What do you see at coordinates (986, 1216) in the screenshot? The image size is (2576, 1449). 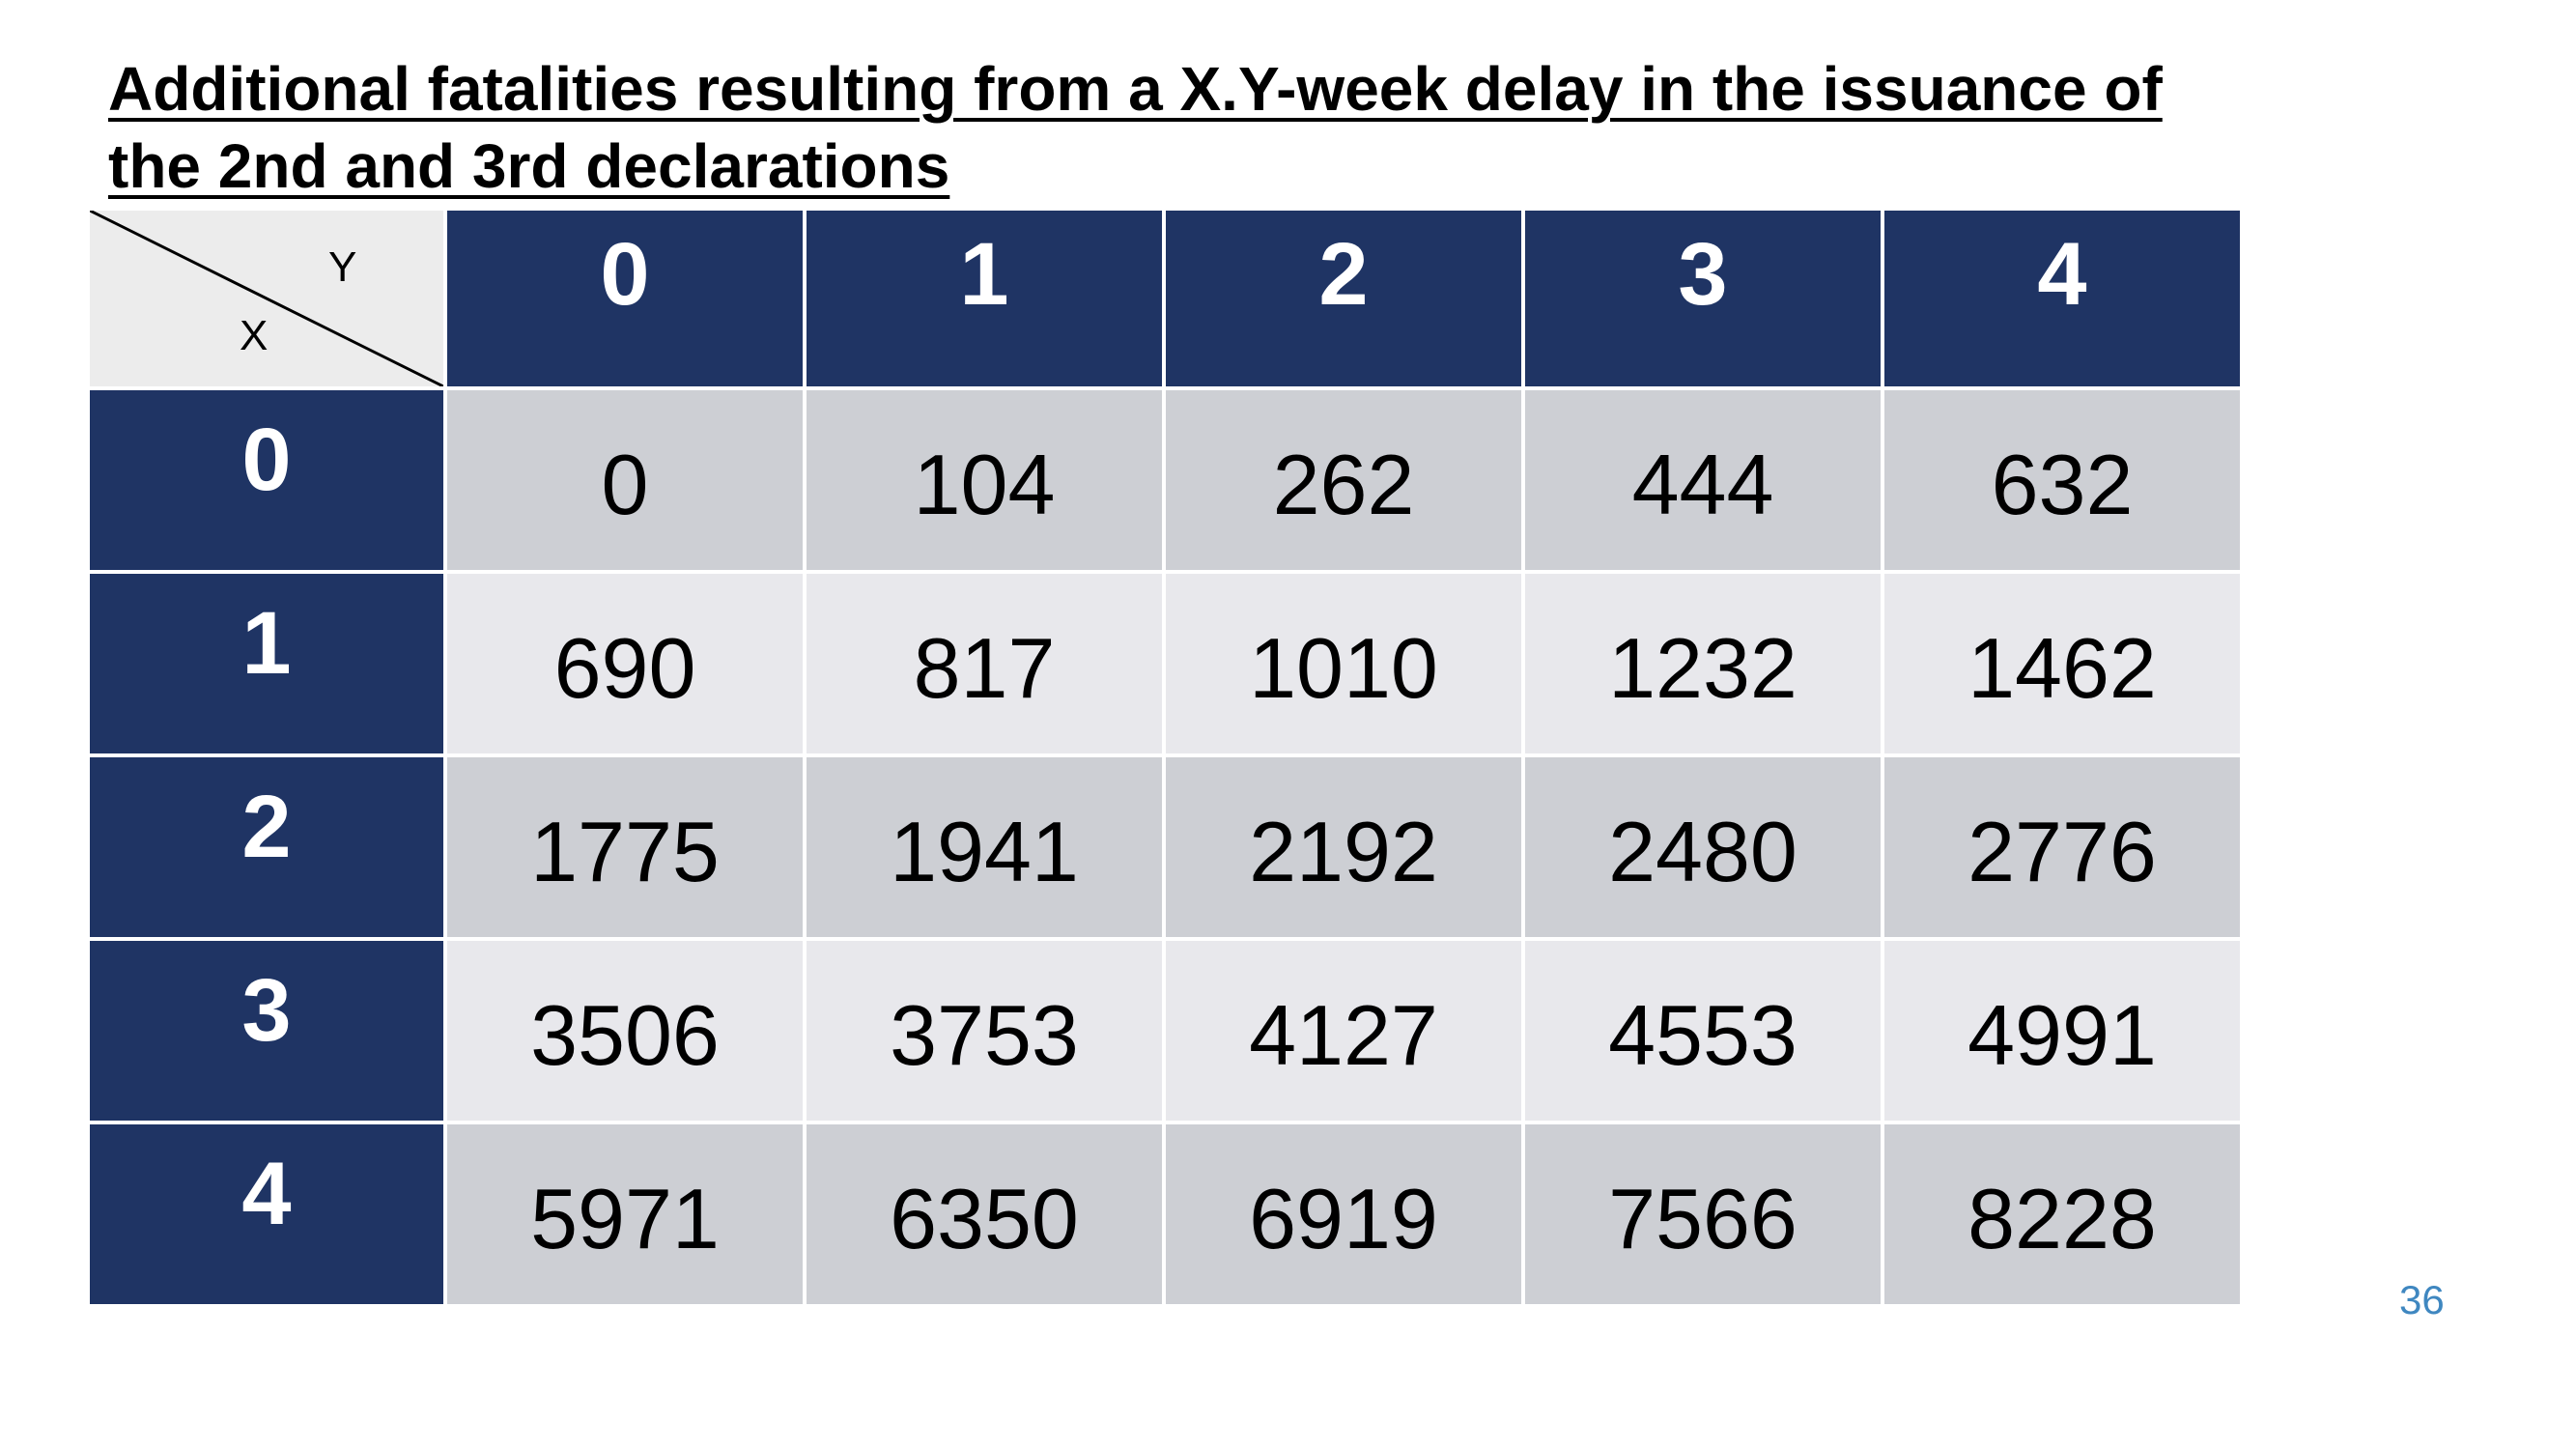 I see `table-cell: 6350` at bounding box center [986, 1216].